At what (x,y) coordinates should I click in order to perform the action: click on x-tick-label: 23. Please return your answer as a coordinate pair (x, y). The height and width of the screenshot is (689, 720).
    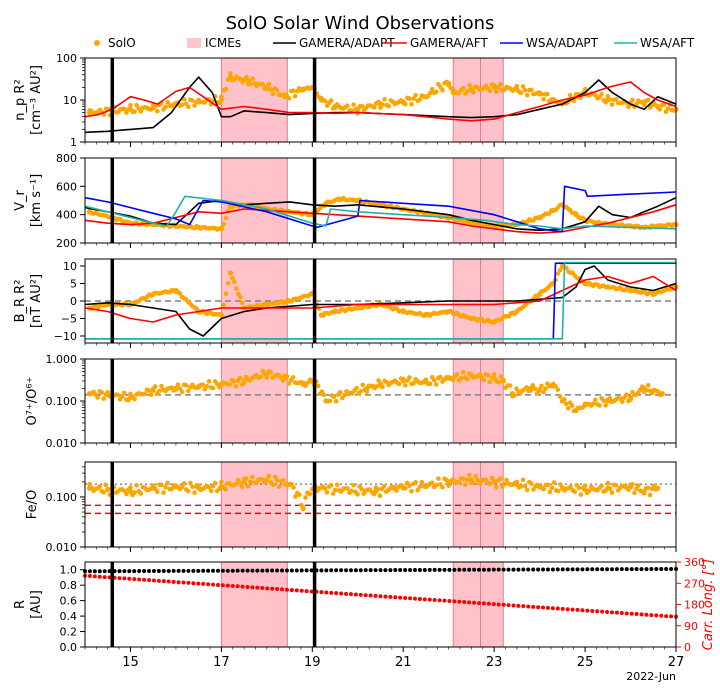
    Looking at the image, I should click on (494, 662).